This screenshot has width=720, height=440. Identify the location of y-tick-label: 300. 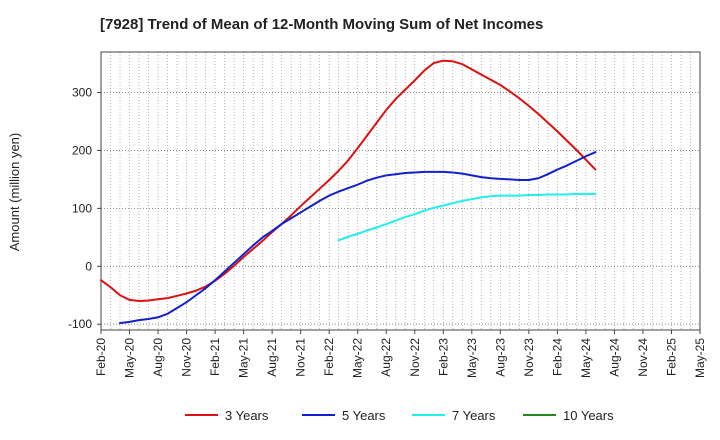
(82, 93).